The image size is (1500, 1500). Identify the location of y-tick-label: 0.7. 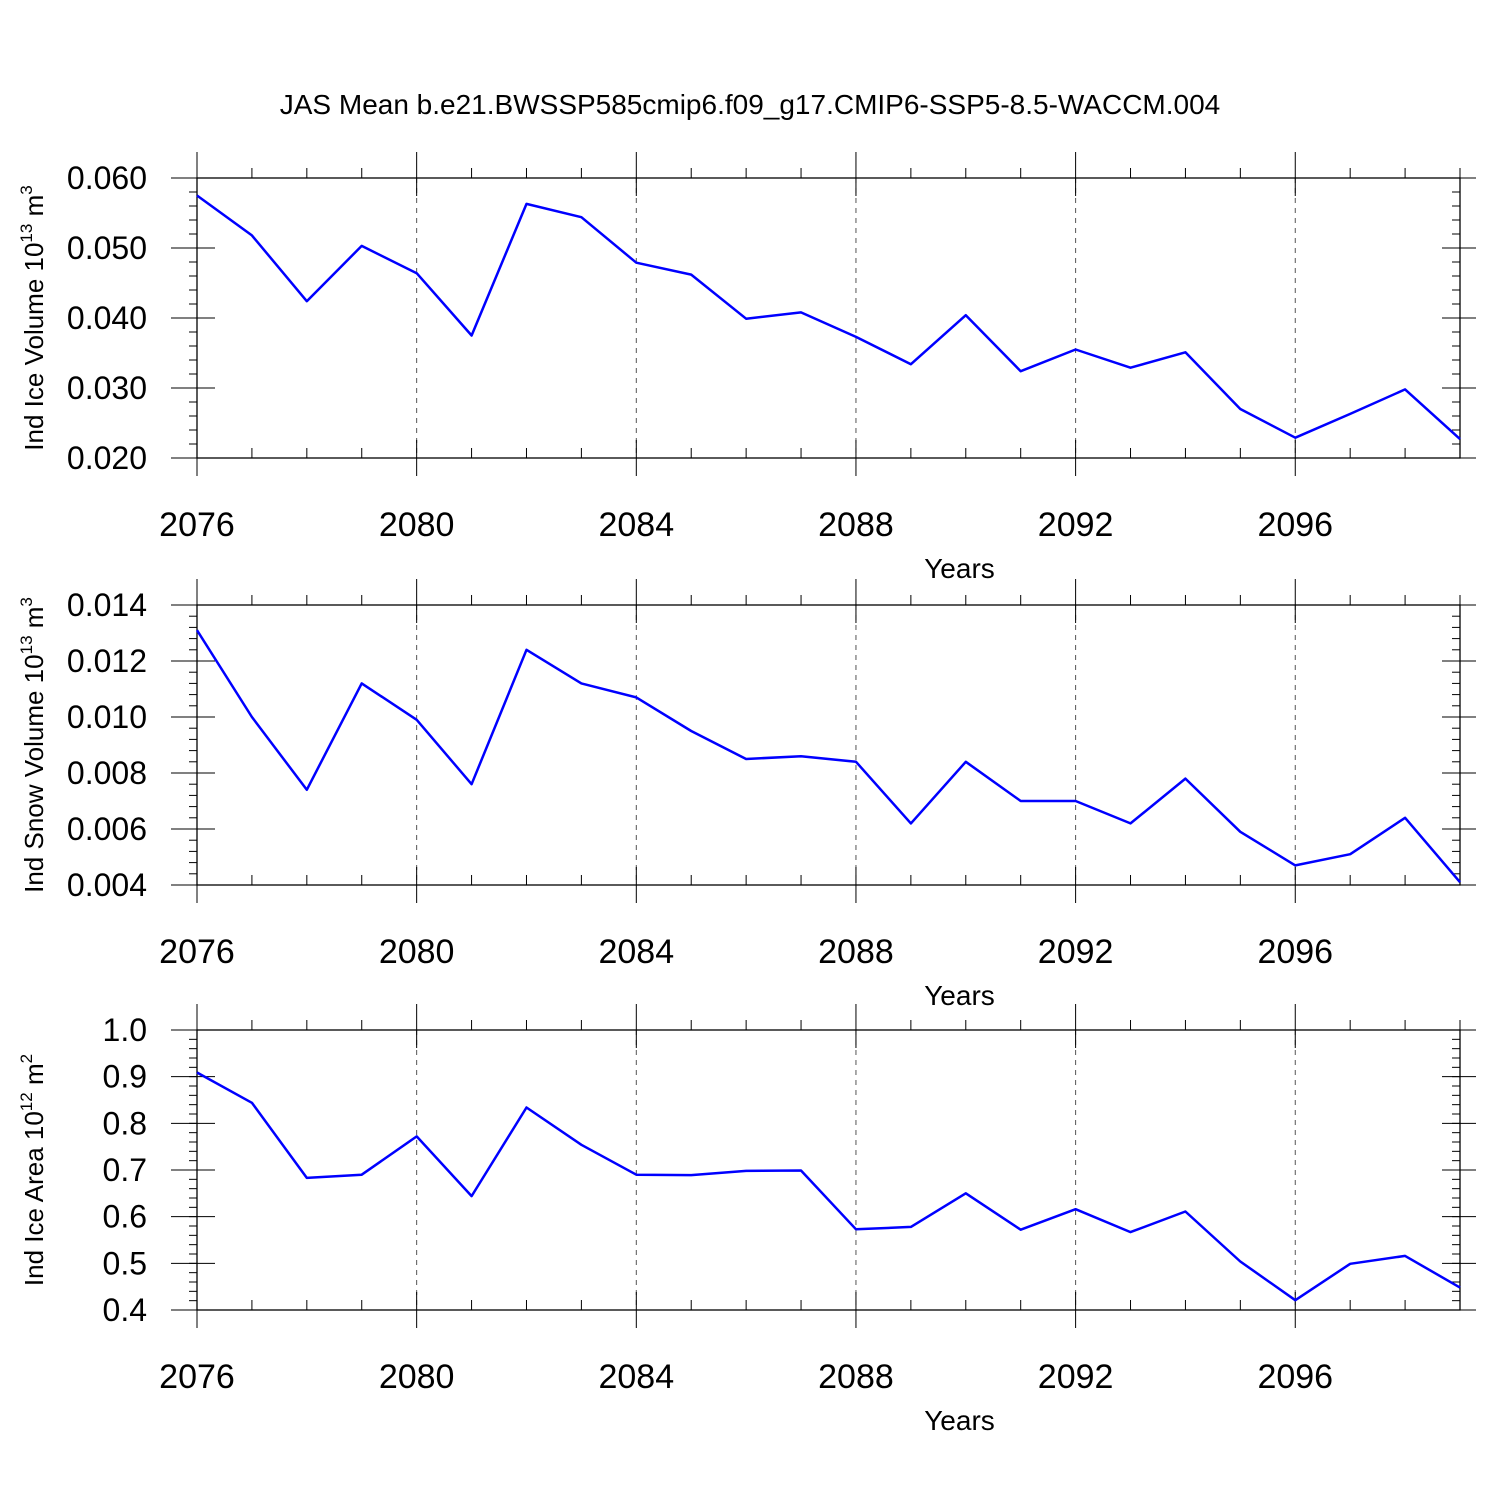
(125, 1170).